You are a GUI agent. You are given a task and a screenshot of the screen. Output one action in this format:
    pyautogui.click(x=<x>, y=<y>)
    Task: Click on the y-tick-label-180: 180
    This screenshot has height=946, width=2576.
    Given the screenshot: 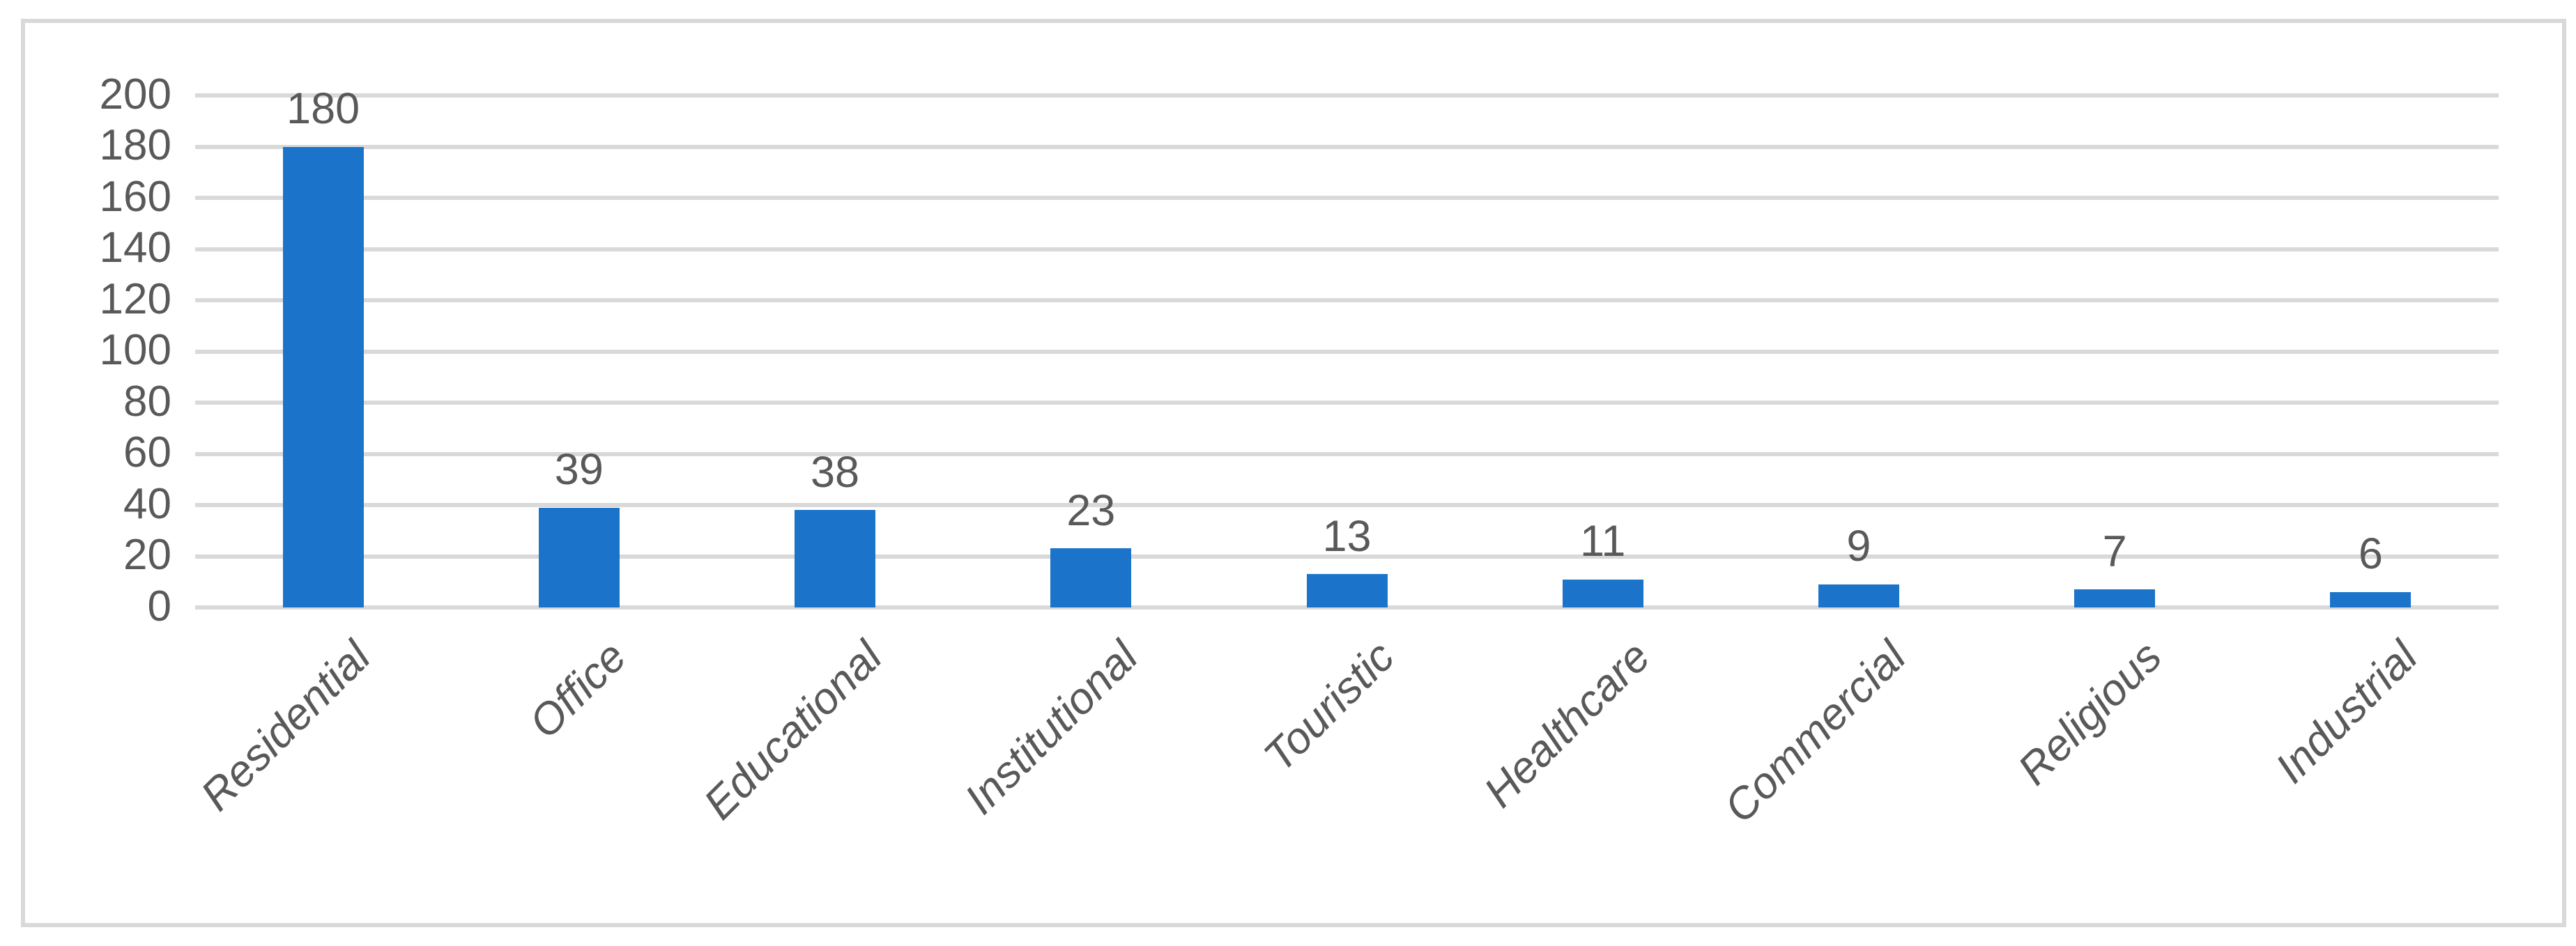 What is the action you would take?
    pyautogui.click(x=135, y=145)
    